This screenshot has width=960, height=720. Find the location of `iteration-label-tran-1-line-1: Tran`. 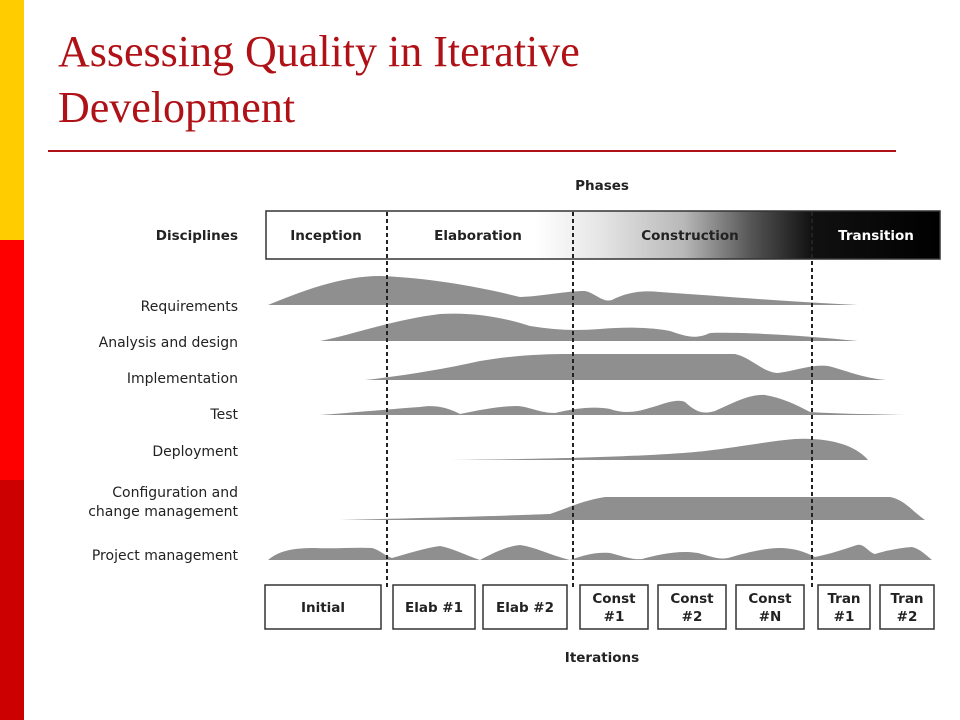

iteration-label-tran-1-line-1: Tran is located at coordinates (843, 599).